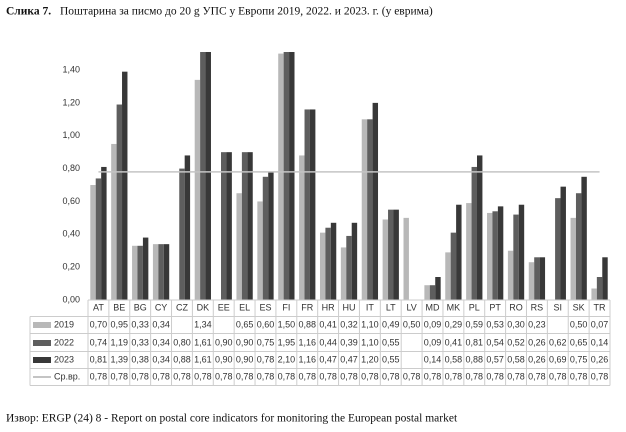 This screenshot has width=626, height=432. Describe the element at coordinates (71, 299) in the screenshot. I see `y-tick-label: 0,00` at that location.